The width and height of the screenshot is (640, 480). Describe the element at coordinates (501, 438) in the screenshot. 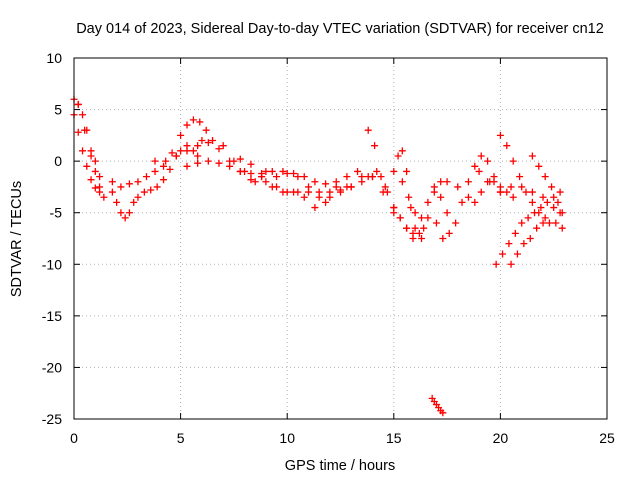

I see `x-tick-label: 20` at that location.